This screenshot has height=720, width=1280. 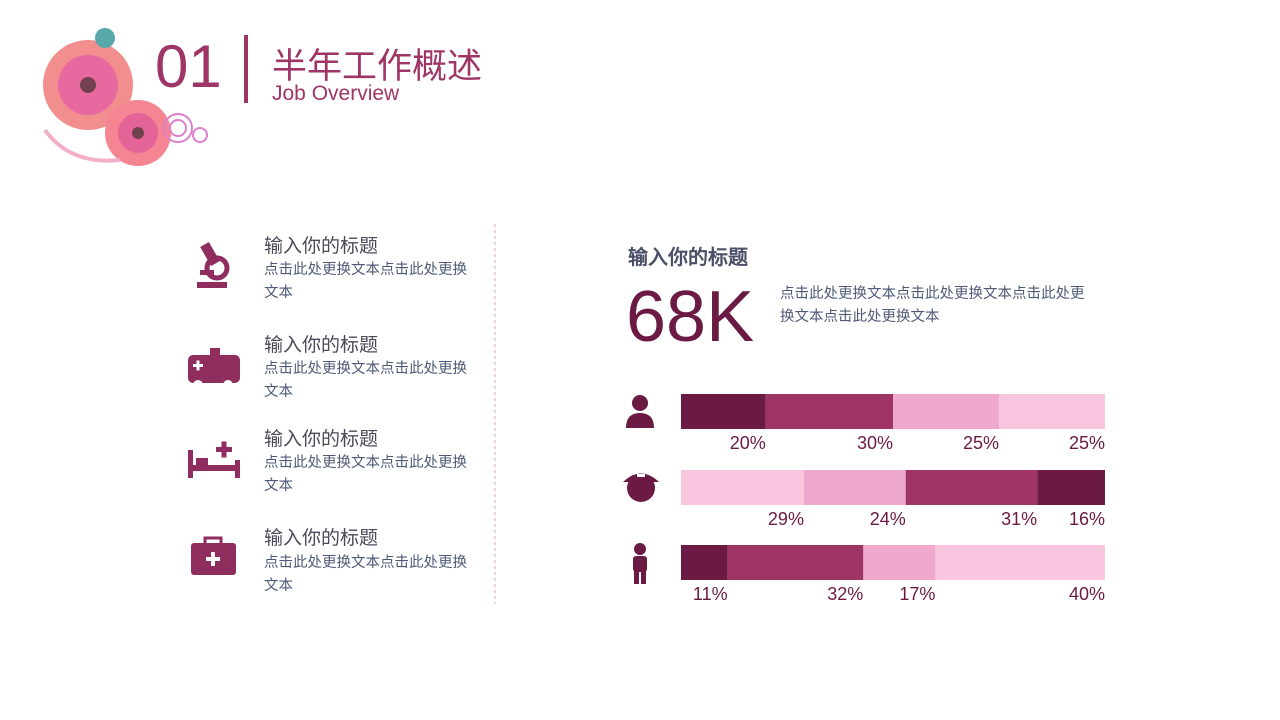 I want to click on flower-decoration, so click(x=125, y=97).